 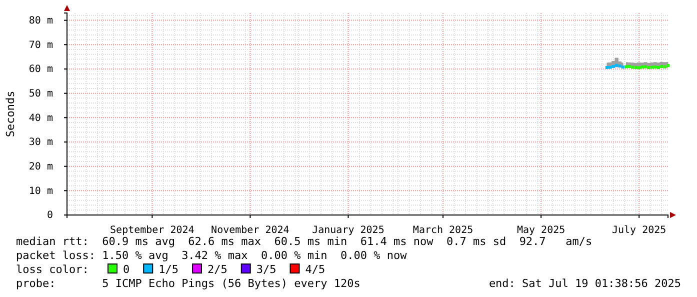 What do you see at coordinates (40, 118) in the screenshot?
I see `y-tick-label: 40 m` at bounding box center [40, 118].